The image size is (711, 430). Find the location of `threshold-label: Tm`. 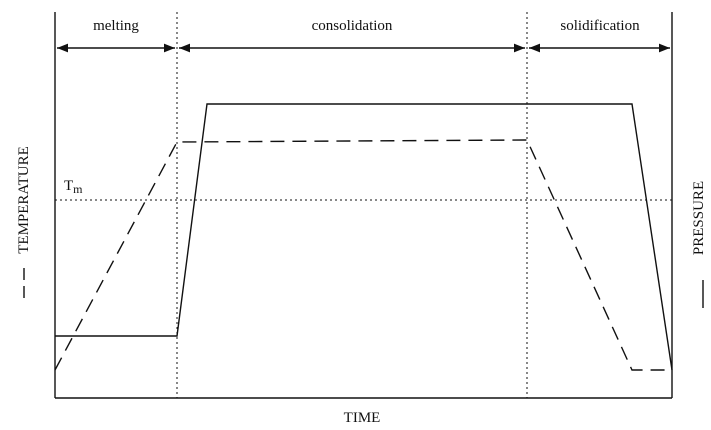

threshold-label: Tm is located at coordinates (73, 187).